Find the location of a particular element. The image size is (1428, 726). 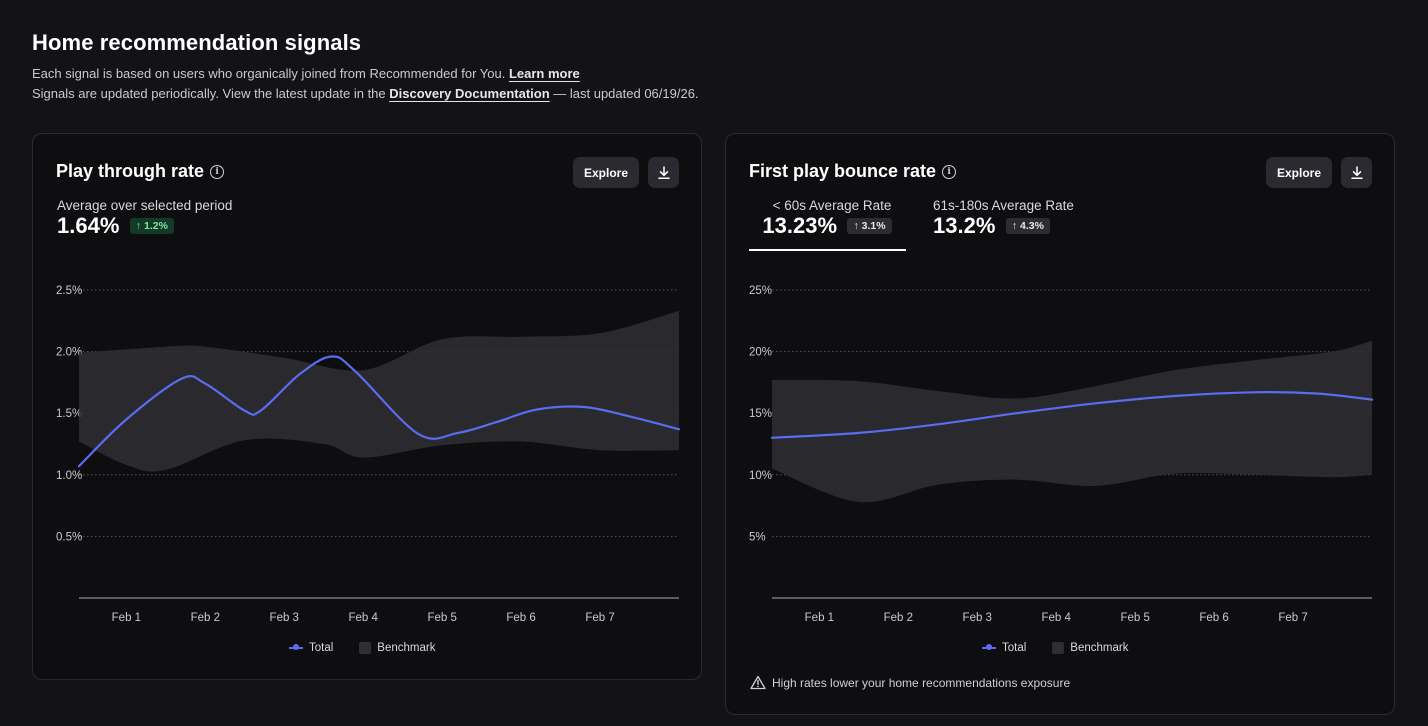

delta-badge: ↑ 4.3% is located at coordinates (1027, 226).